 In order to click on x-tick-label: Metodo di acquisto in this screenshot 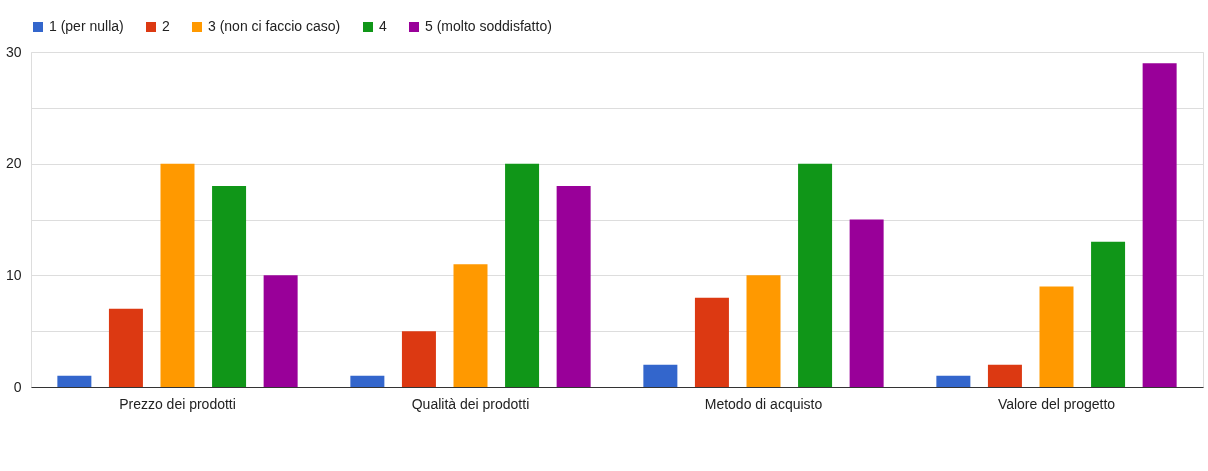, I will do `click(763, 403)`.